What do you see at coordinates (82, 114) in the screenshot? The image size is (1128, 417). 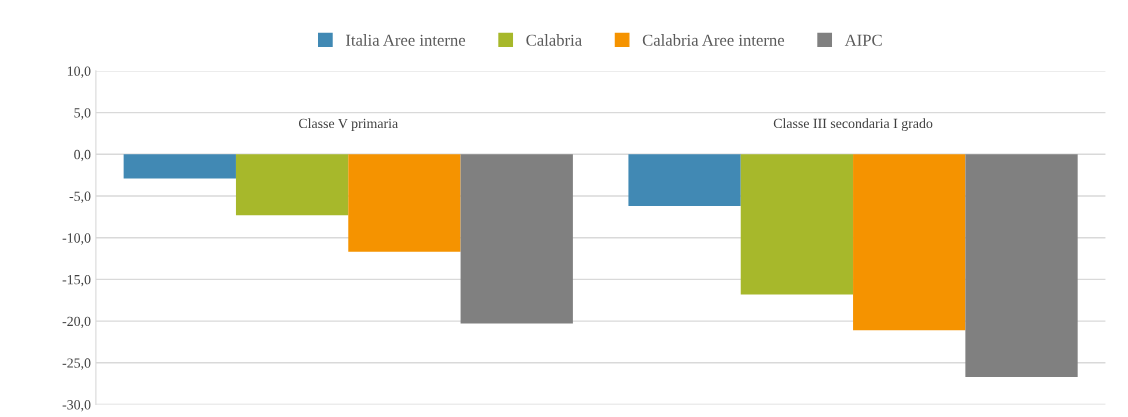 I see `y-tick-label: 5,0` at bounding box center [82, 114].